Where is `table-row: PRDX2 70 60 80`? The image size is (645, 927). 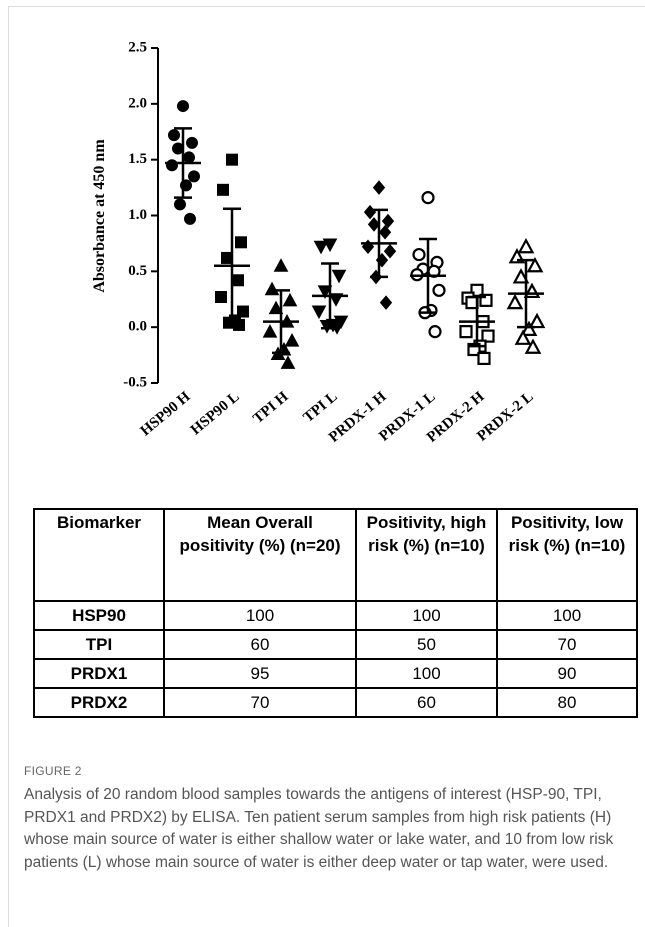 table-row: PRDX2 70 60 80 is located at coordinates (335, 702).